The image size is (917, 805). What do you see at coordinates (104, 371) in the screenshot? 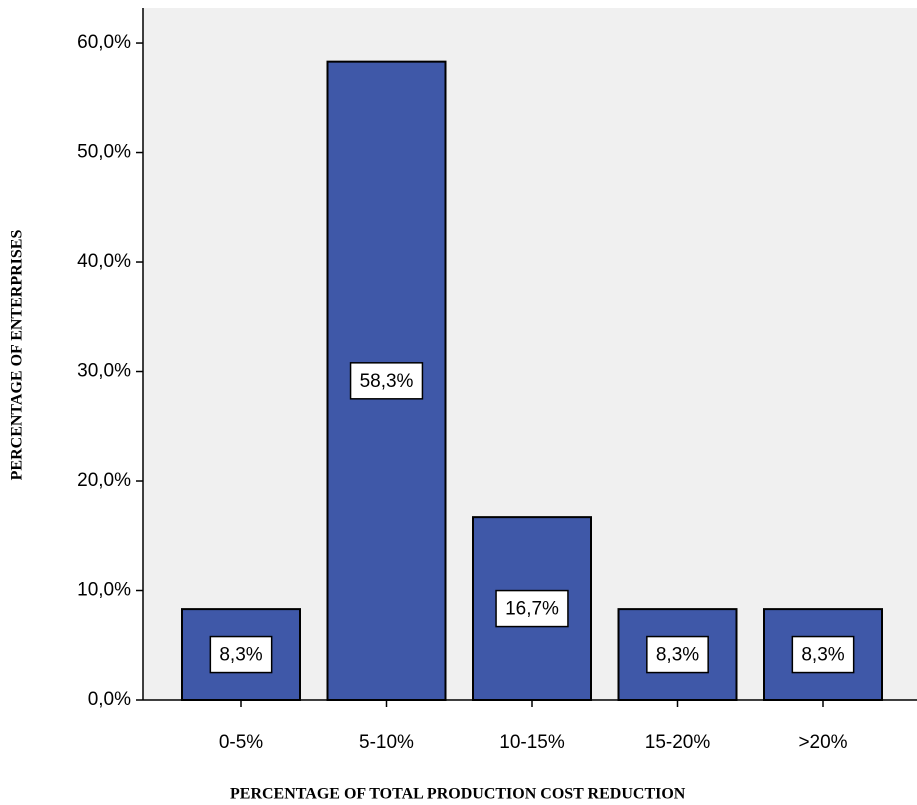
I see `y-tick-label: 30,0%` at bounding box center [104, 371].